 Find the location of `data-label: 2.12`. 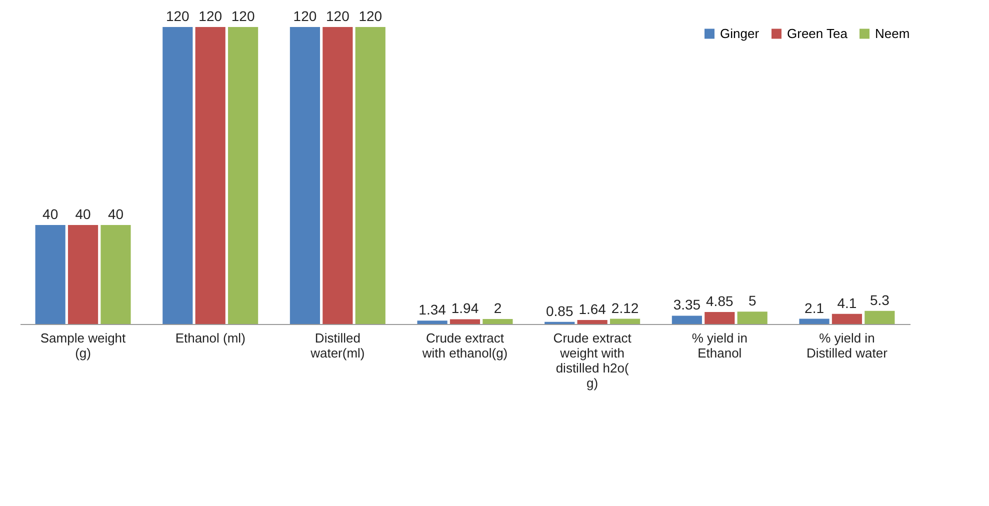

data-label: 2.12 is located at coordinates (625, 308).